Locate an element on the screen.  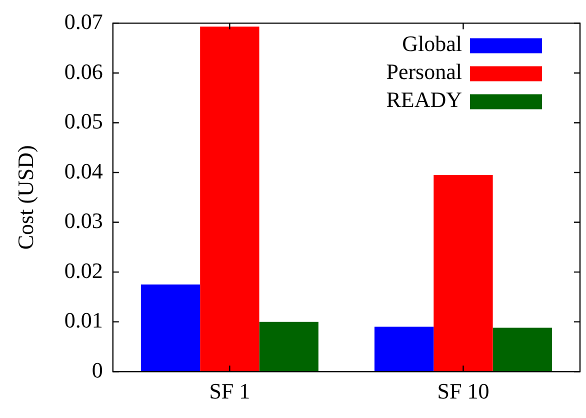
x-tick-label: SF 10 is located at coordinates (463, 391).